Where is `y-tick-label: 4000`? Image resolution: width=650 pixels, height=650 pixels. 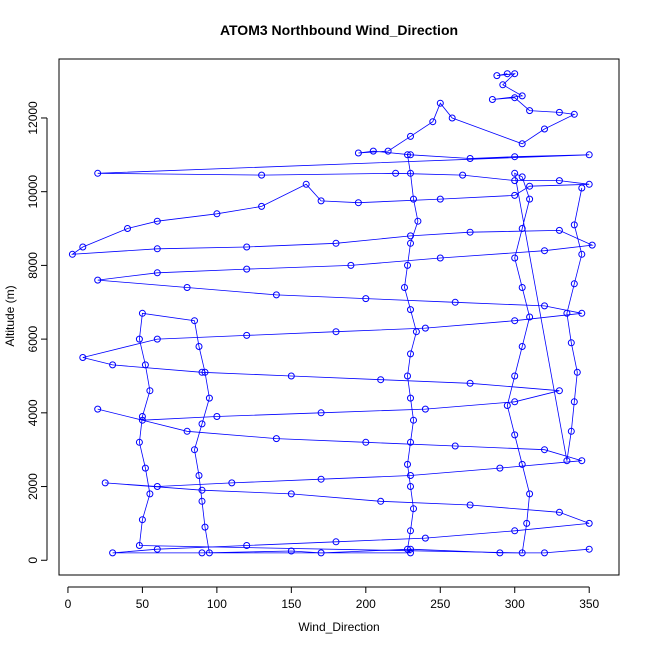 y-tick-label: 4000 is located at coordinates (33, 412).